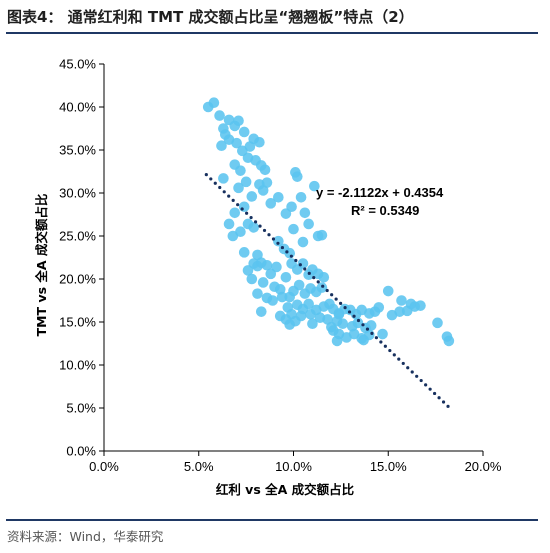 The height and width of the screenshot is (553, 550). What do you see at coordinates (285, 489) in the screenshot?
I see `x-axis-title: 红利 vs 全A 成交额占比` at bounding box center [285, 489].